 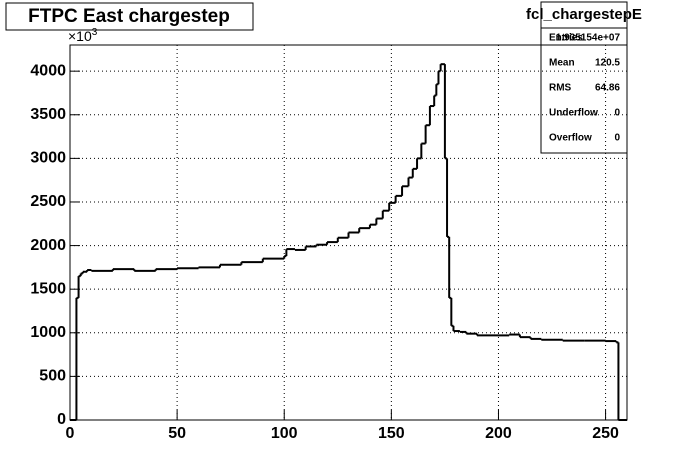 I want to click on stat-value: 120.5, so click(x=607, y=63).